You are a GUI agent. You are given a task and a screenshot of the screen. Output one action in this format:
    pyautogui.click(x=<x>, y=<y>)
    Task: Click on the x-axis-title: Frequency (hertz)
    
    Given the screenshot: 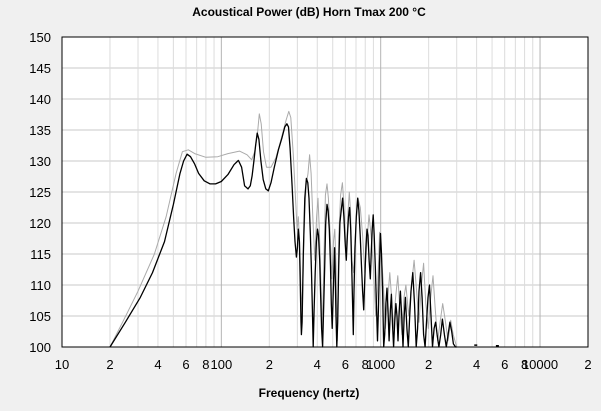 What is the action you would take?
    pyautogui.click(x=309, y=393)
    